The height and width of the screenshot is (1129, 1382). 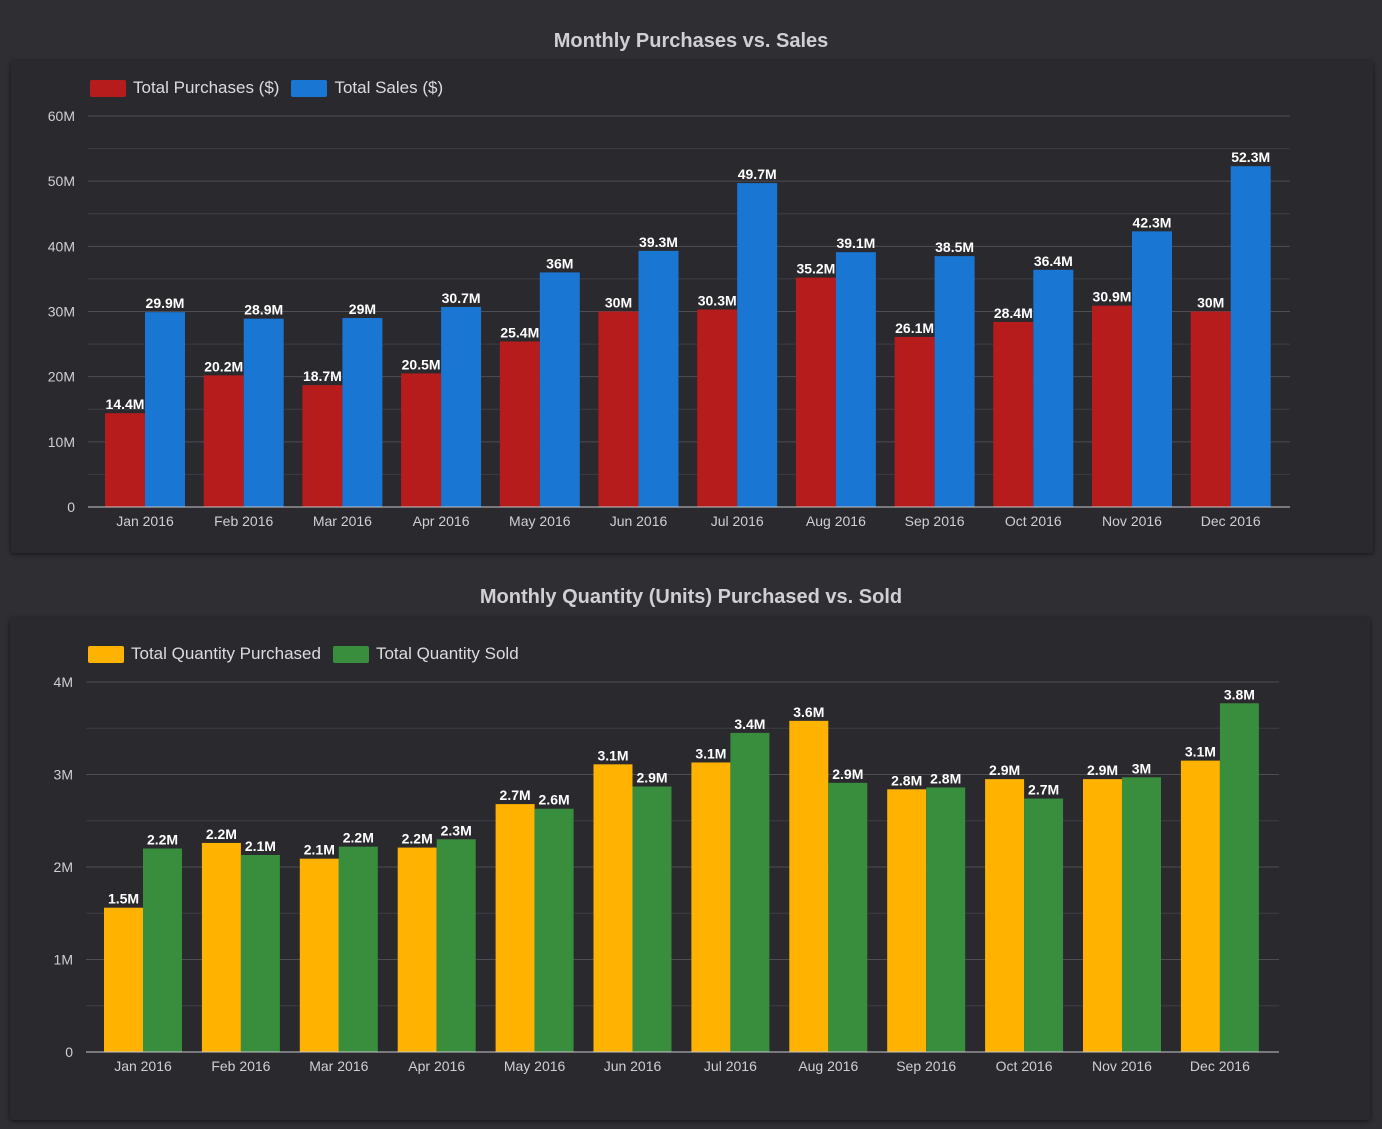 I want to click on chart2-x-tick-label: Feb 2016, so click(x=240, y=1066).